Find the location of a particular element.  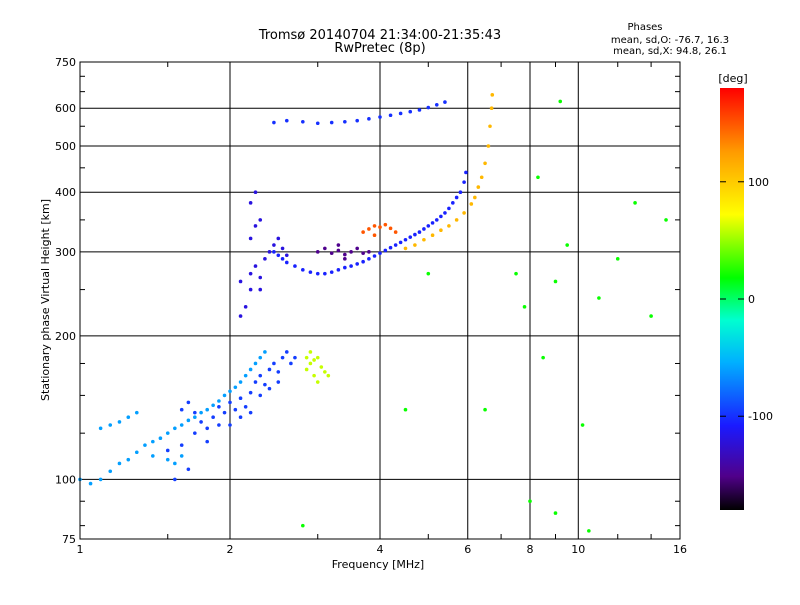

y-tick-label: 750 is located at coordinates (65, 62).